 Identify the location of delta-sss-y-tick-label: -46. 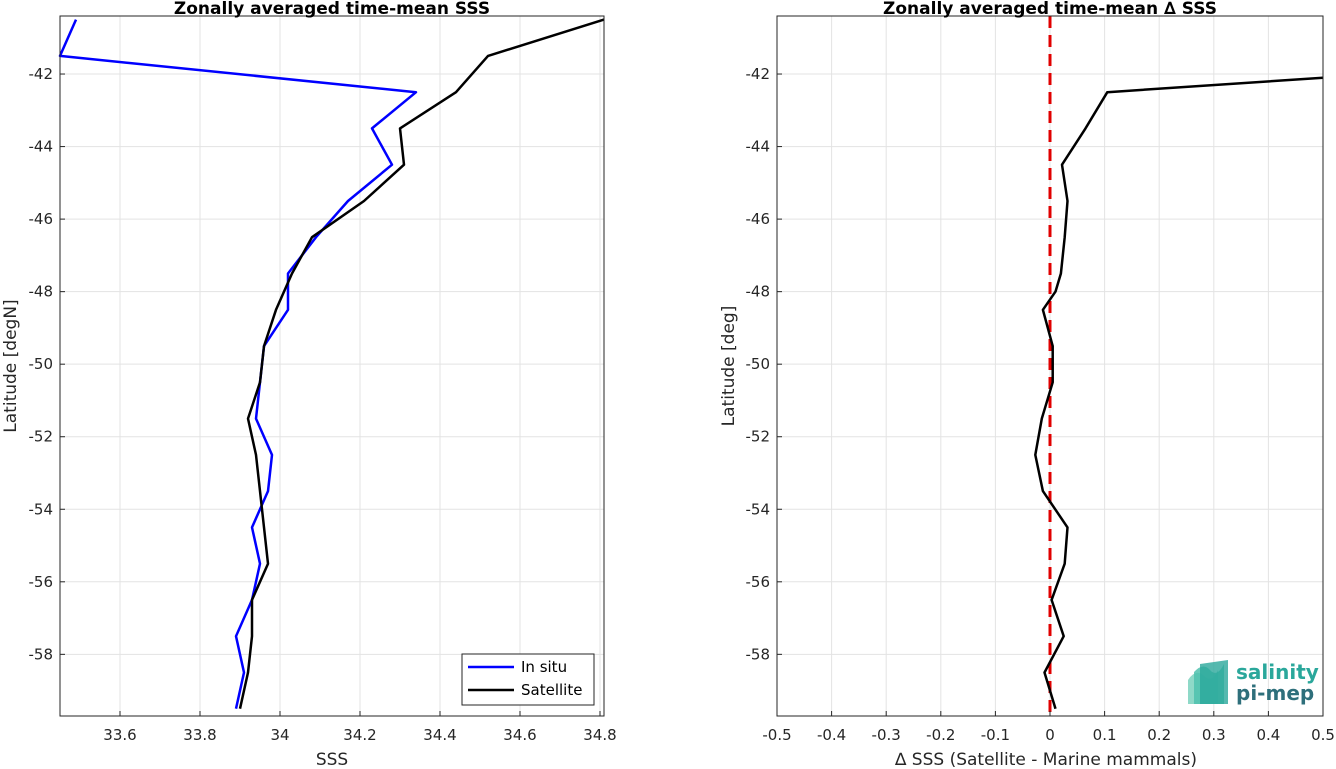
(758, 219).